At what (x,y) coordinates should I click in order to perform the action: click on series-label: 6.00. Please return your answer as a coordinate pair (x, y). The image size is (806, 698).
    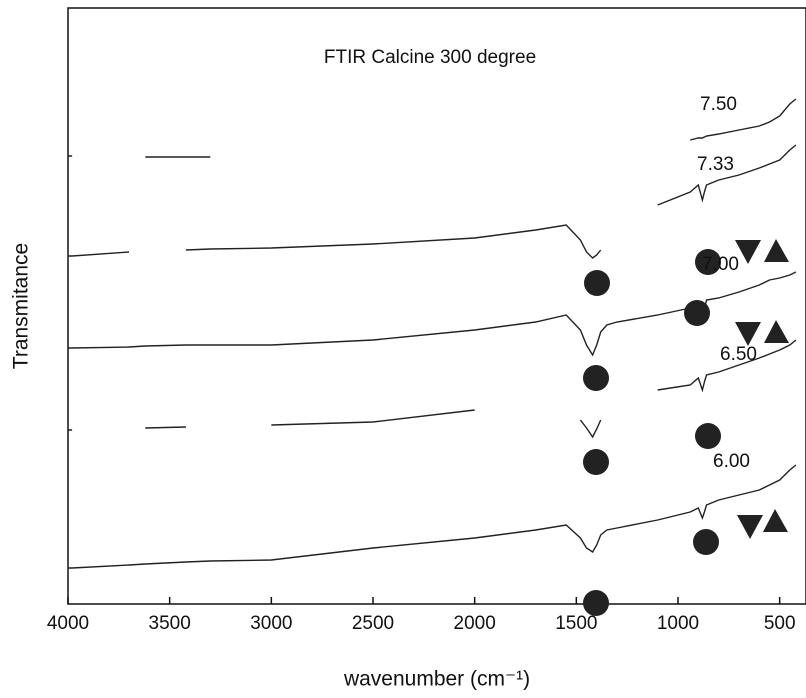
    Looking at the image, I should click on (731, 461).